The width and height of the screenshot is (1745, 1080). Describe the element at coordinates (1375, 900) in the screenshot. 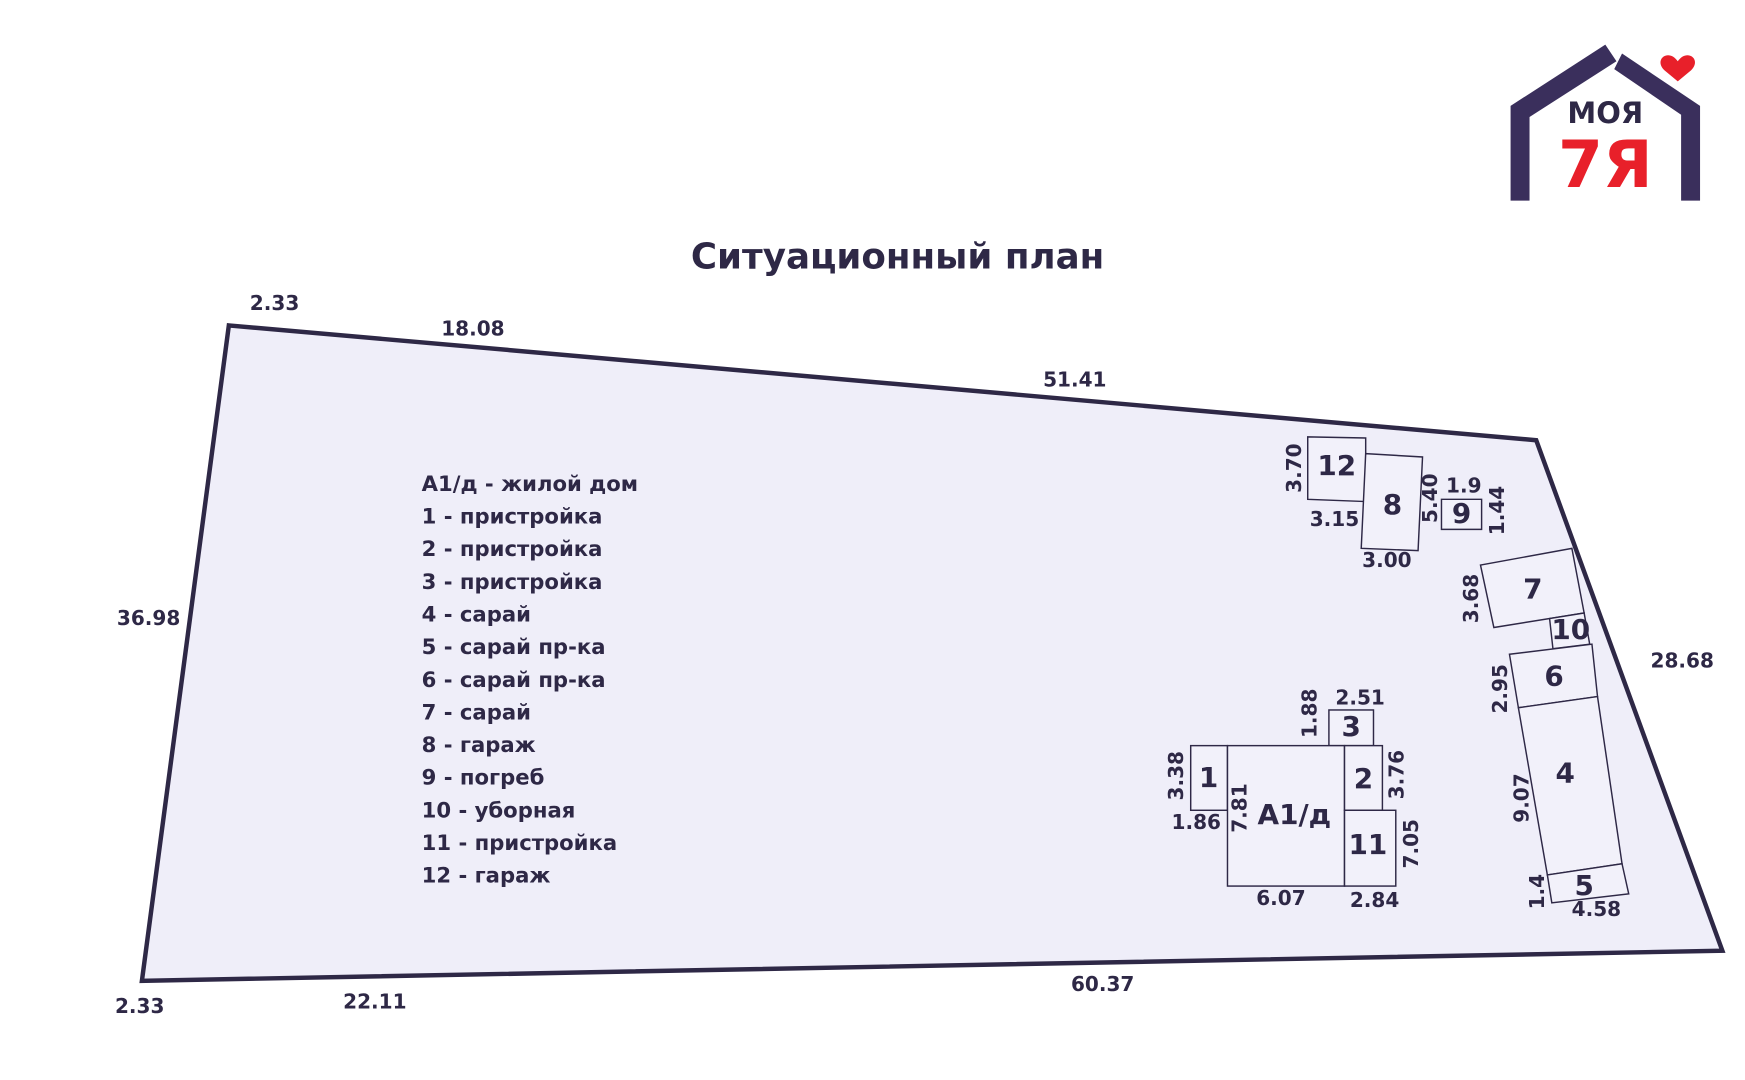

I see `dimension-label: 2.84` at that location.